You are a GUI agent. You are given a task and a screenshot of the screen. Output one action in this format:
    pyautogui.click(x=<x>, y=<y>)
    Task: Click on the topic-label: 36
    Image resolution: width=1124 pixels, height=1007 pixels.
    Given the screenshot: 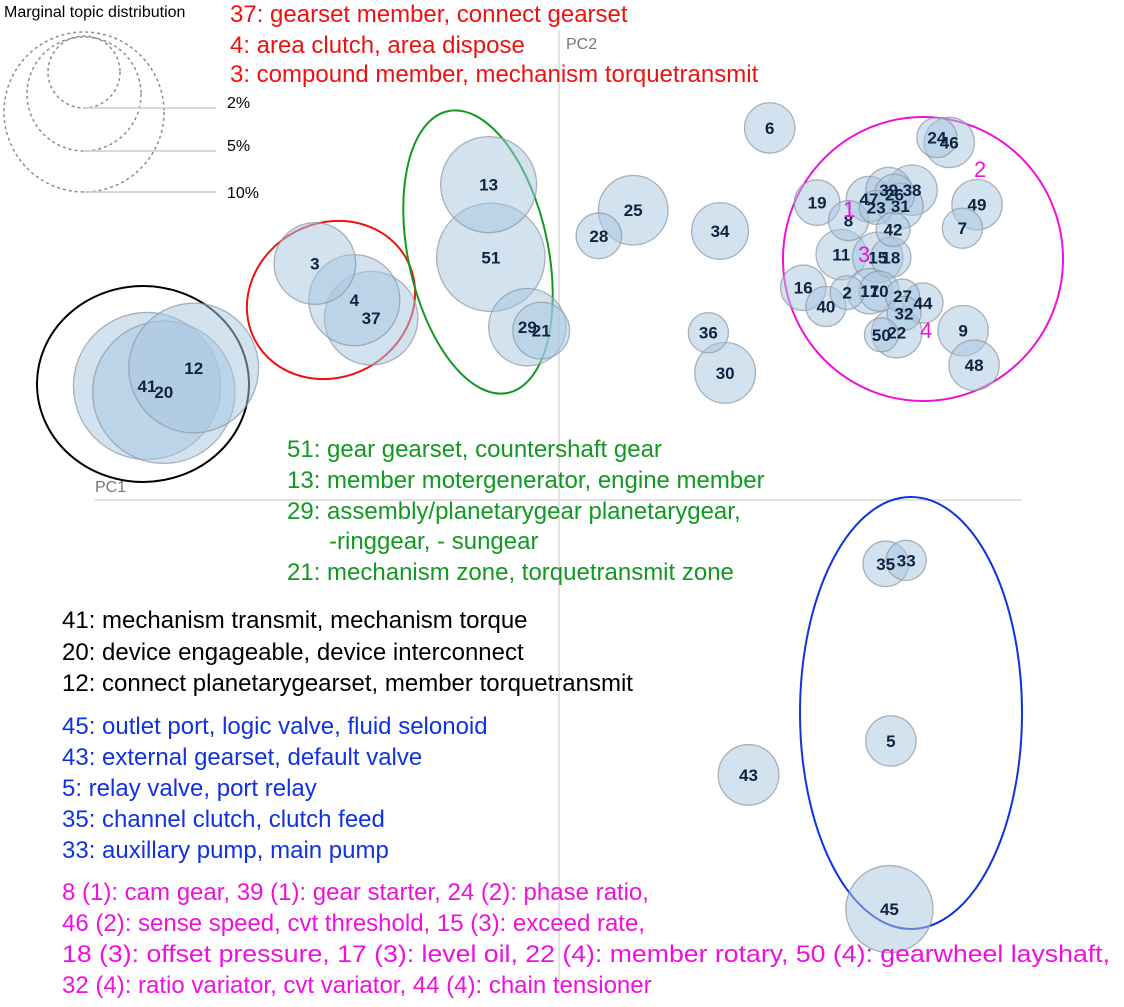 What is the action you would take?
    pyautogui.click(x=708, y=333)
    